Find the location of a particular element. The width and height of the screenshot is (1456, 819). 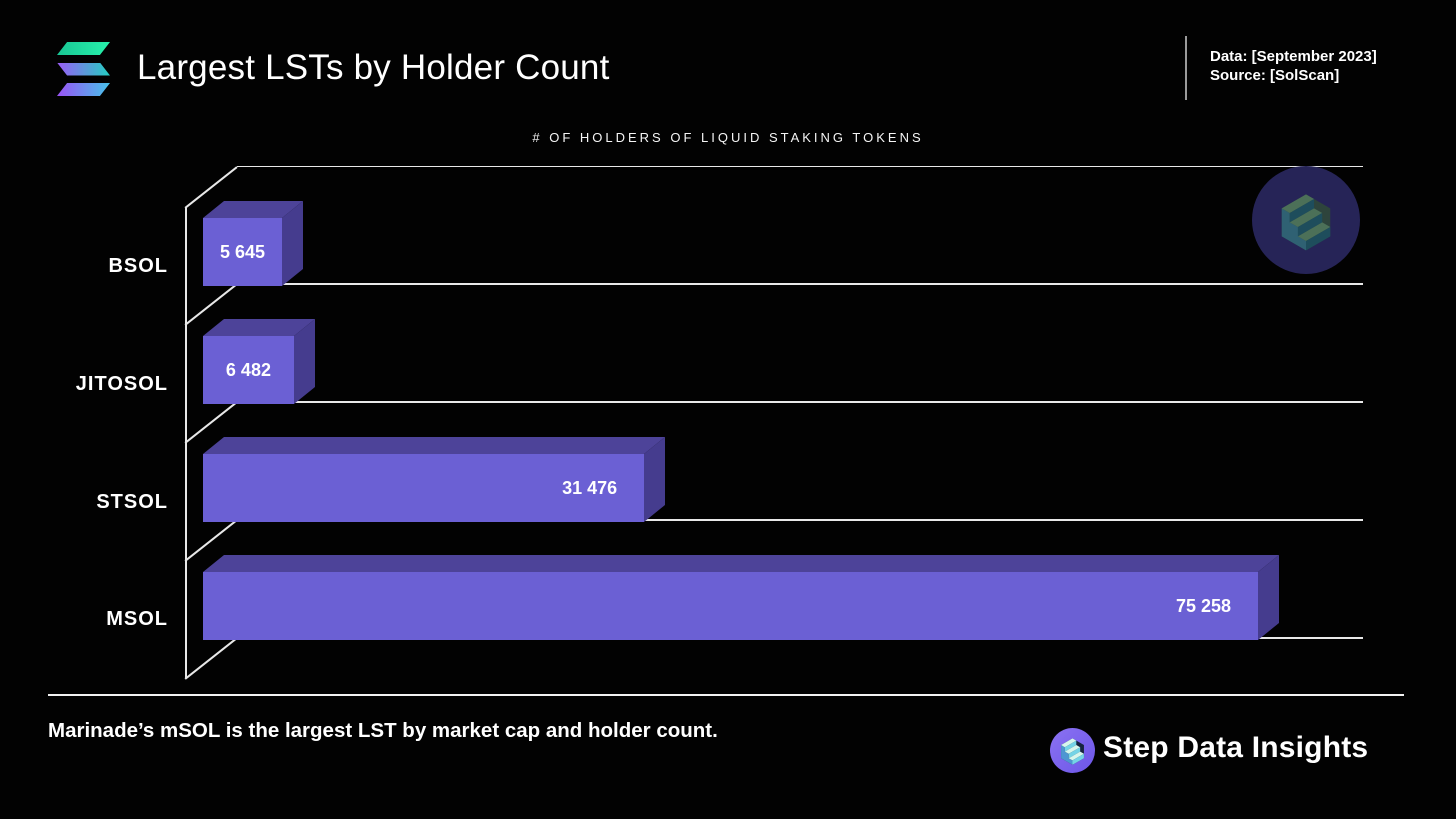

brand-name: Step Data Insights is located at coordinates (1236, 747).